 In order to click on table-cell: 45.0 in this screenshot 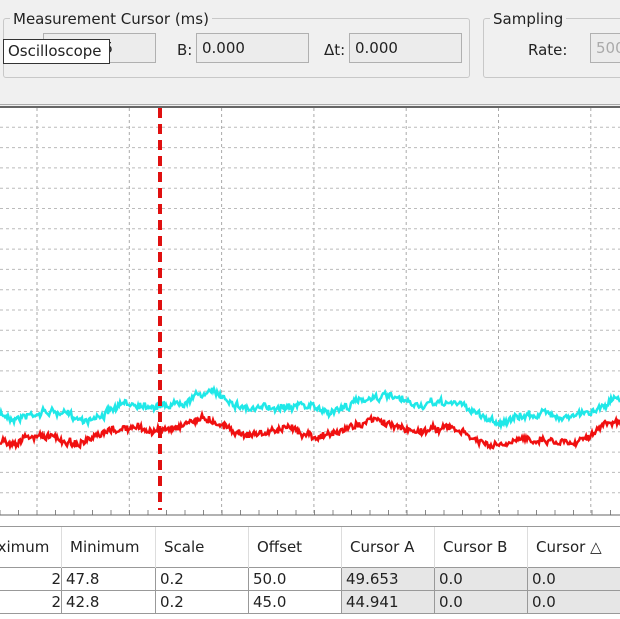, I will do `click(295, 602)`.